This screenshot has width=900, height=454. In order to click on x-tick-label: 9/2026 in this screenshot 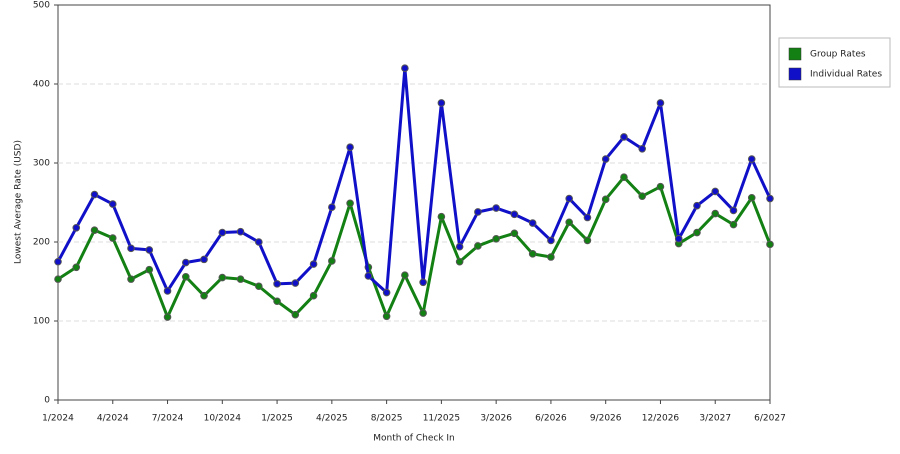, I will do `click(606, 419)`.